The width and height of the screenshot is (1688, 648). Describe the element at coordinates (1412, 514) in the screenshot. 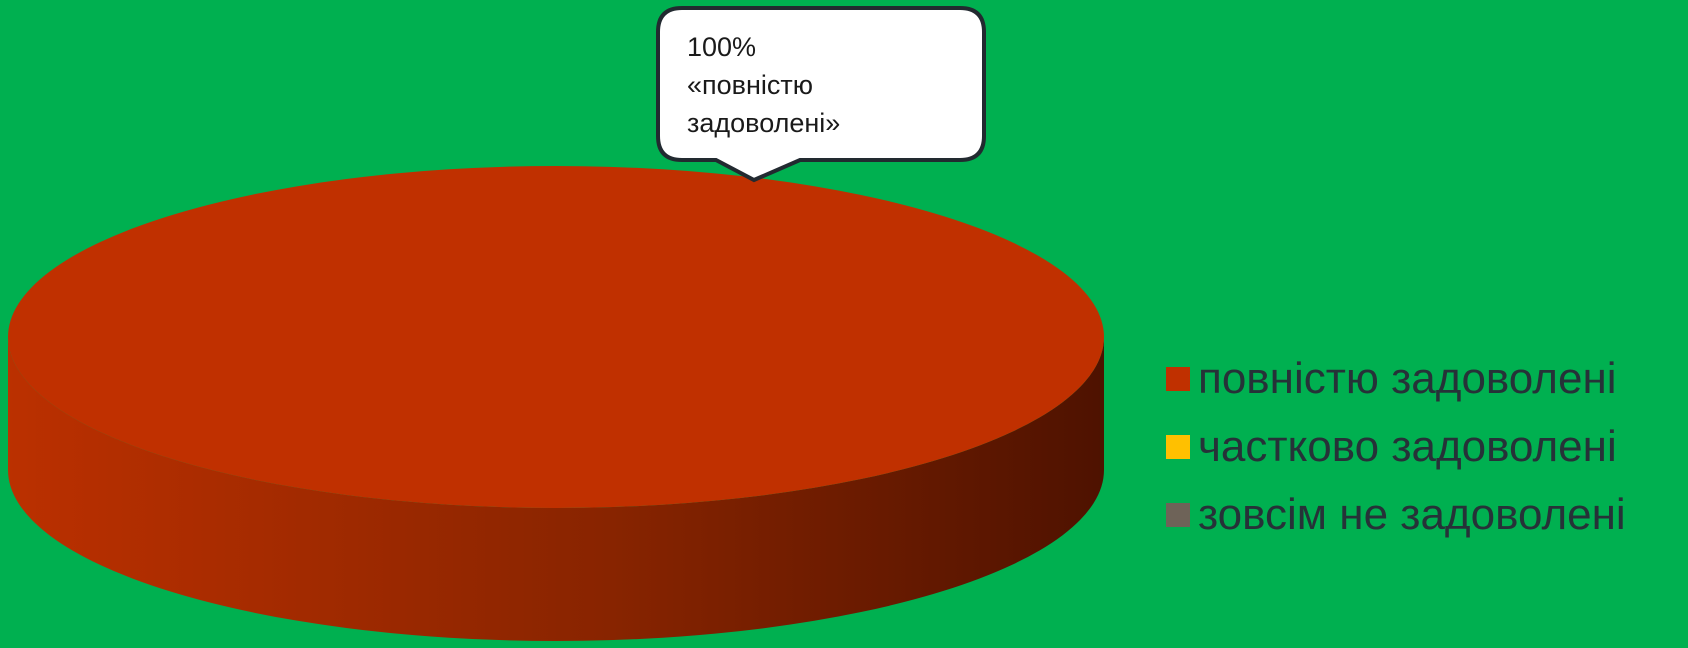

I see `legend-label: зовсім не задоволені` at that location.